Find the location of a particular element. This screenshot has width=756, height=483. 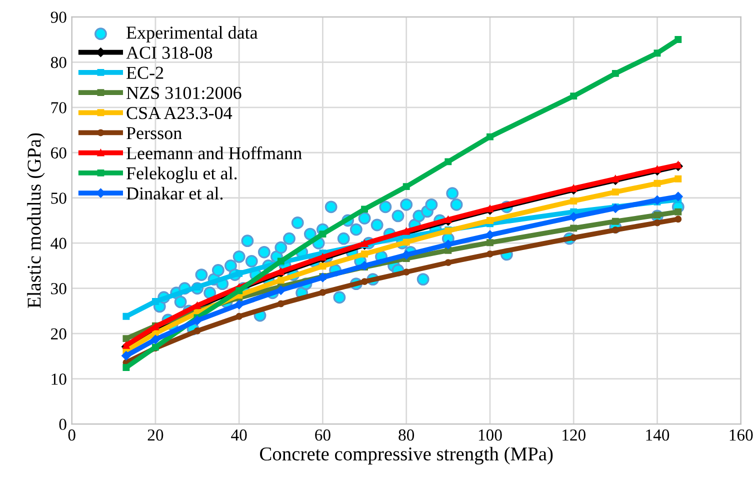

y-tick-label: 0 is located at coordinates (62, 424).